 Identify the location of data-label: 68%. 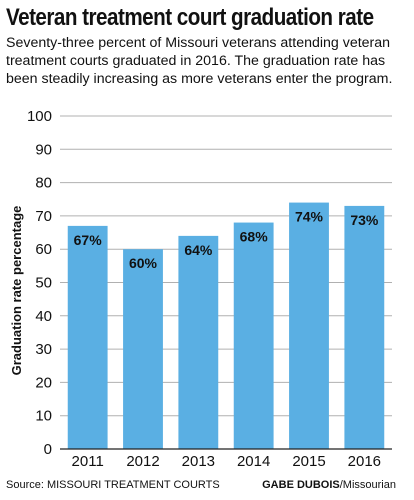
(254, 237).